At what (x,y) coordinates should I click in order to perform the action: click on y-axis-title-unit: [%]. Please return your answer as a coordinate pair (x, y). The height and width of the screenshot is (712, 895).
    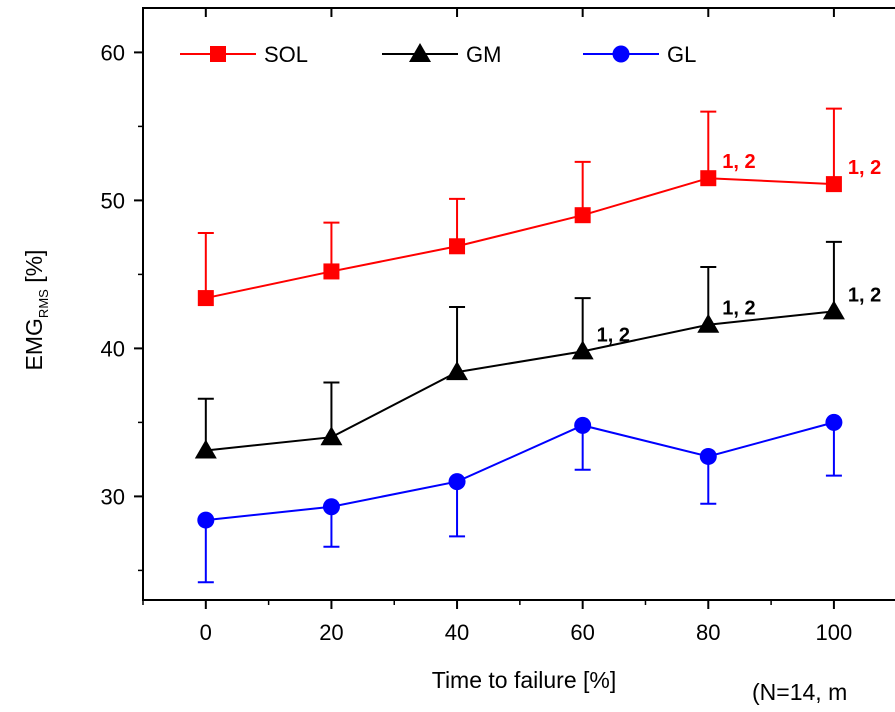
    Looking at the image, I should click on (34, 270).